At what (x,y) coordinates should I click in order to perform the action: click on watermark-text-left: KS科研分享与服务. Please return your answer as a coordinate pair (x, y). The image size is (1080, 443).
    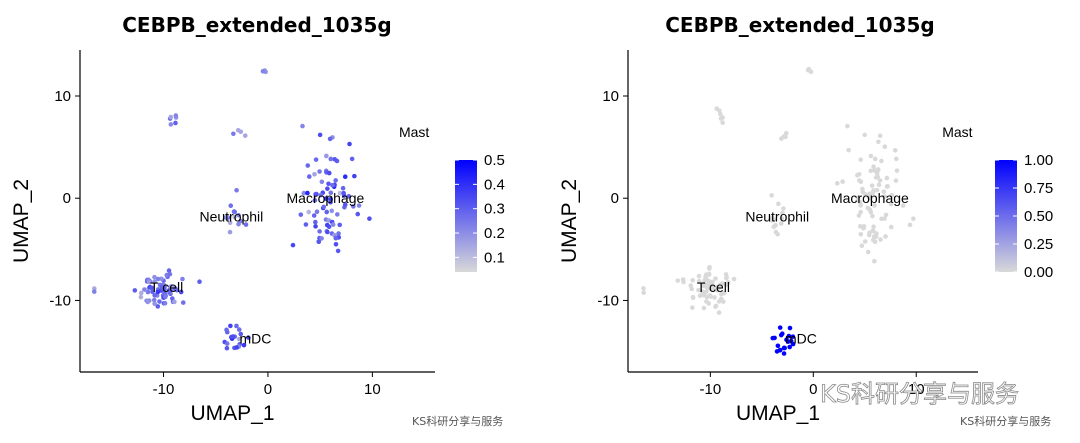
    Looking at the image, I should click on (457, 421).